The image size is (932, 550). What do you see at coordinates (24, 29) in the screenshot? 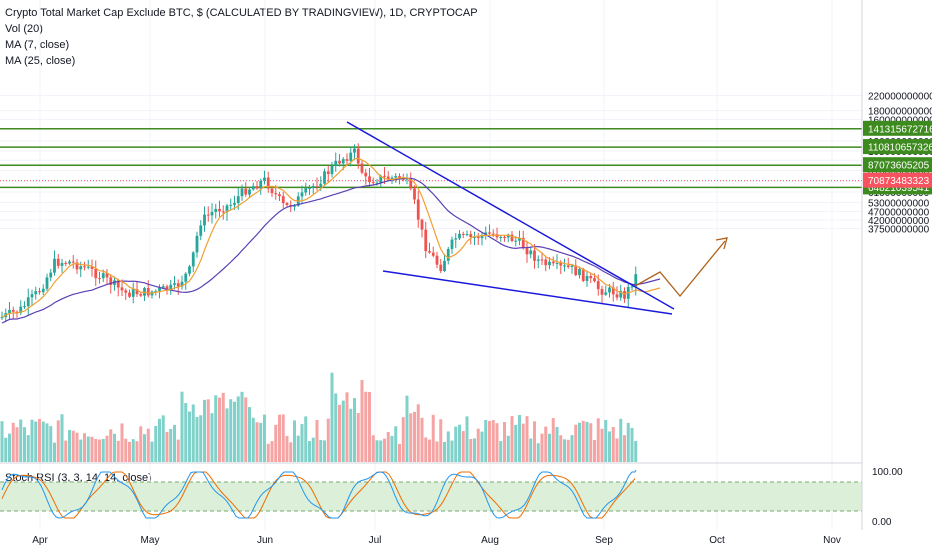
I see `legend-vol: Vol (20)` at bounding box center [24, 29].